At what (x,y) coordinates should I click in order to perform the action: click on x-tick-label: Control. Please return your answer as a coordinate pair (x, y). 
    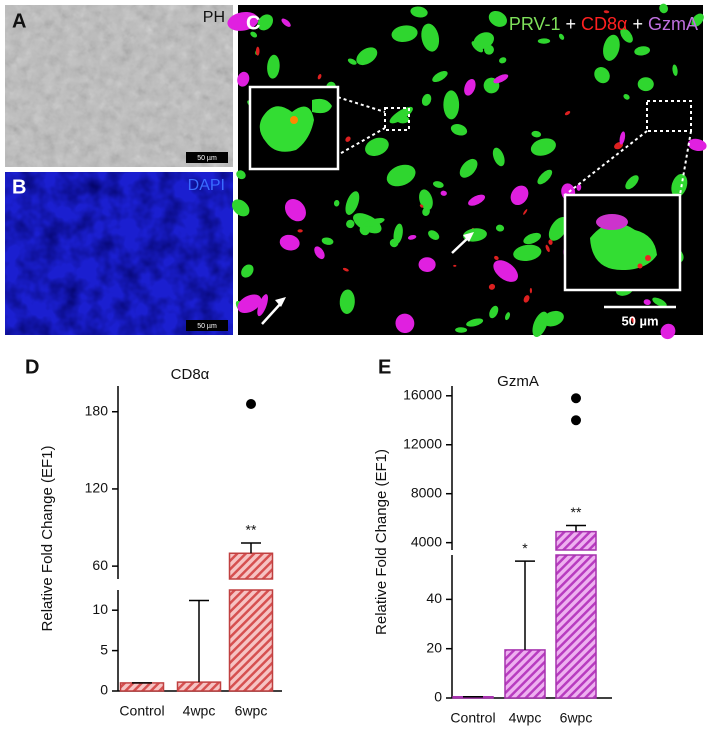
    Looking at the image, I should click on (141, 711).